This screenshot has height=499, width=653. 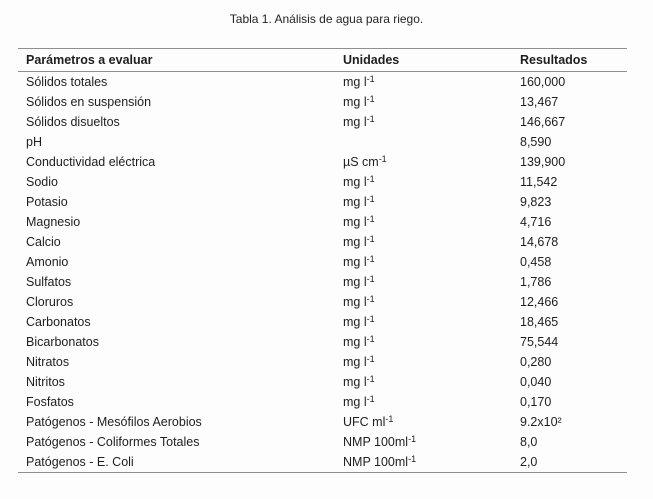 I want to click on unit-base: NMP 100ml, so click(x=376, y=462).